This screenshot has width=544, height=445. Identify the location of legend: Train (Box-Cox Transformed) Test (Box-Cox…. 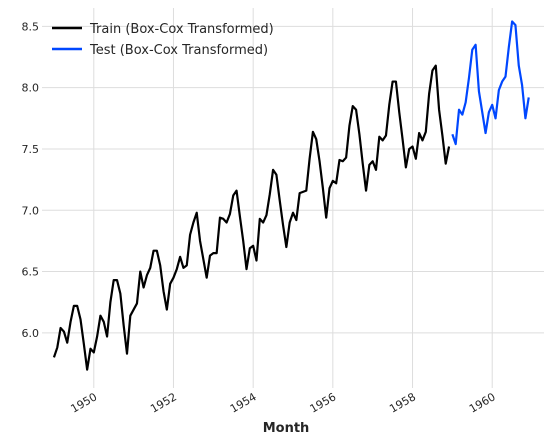
(163, 40).